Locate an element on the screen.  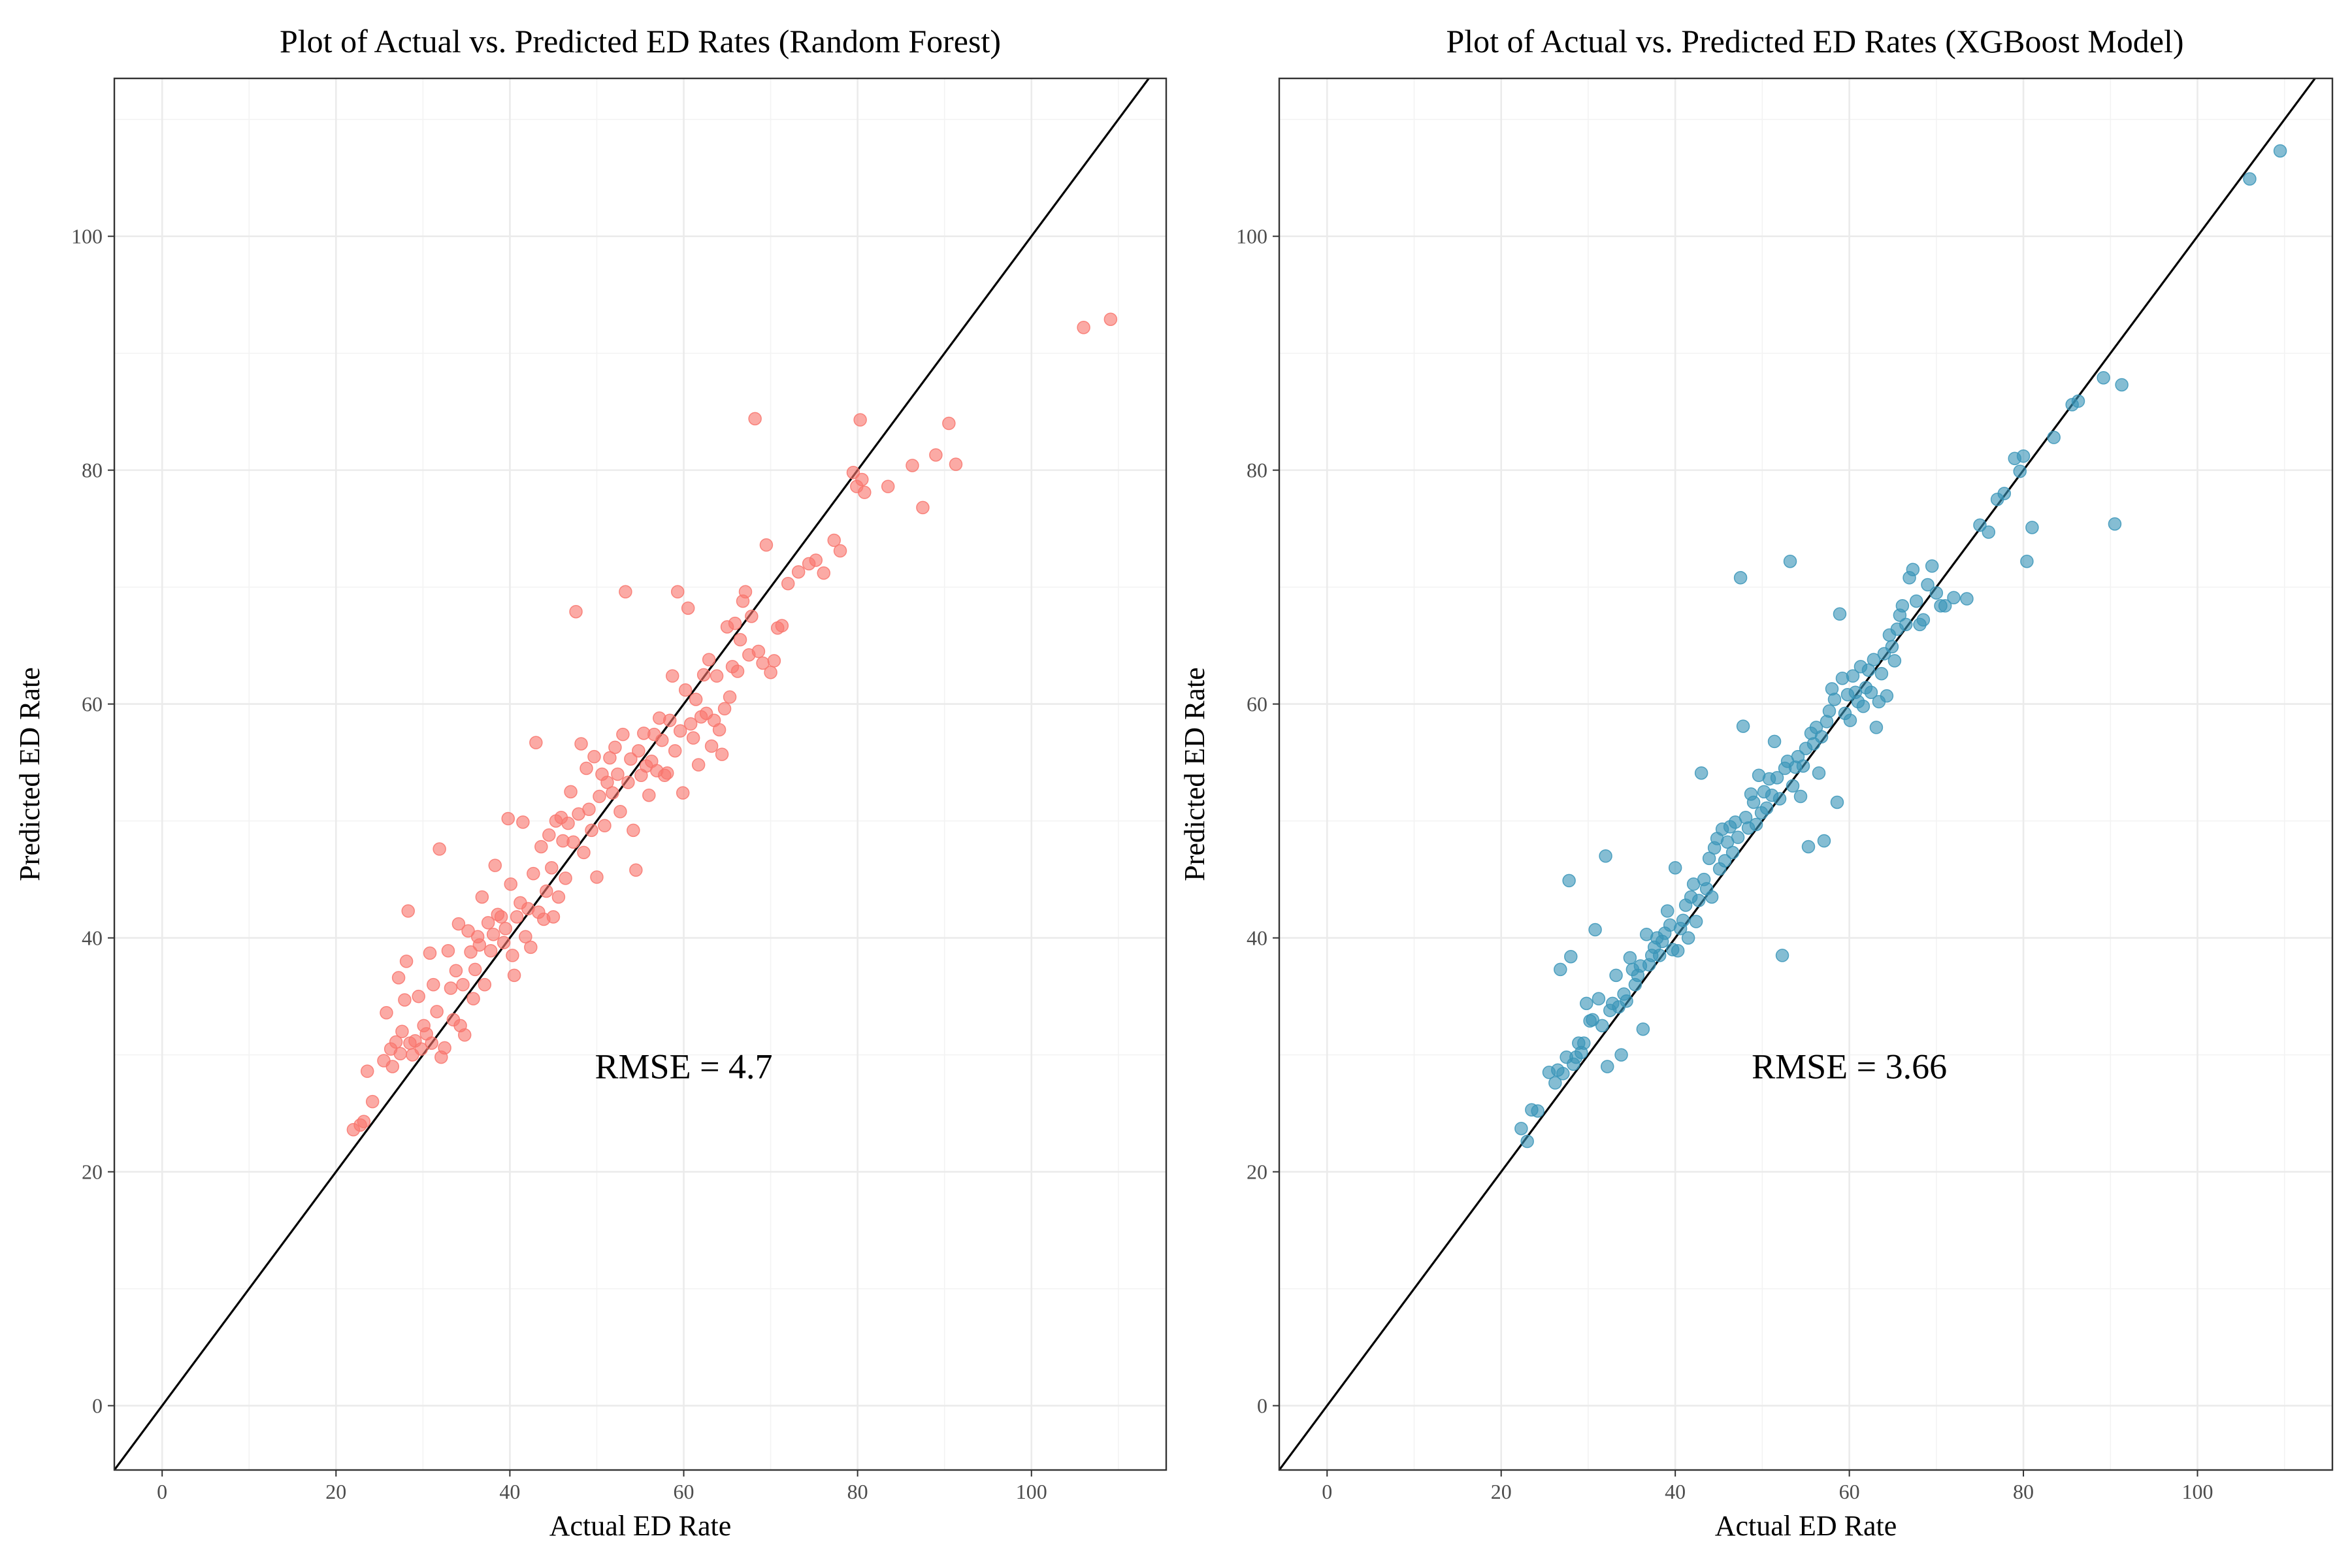
right-x-axis-title: Actual ED Rate is located at coordinates (1806, 1526).